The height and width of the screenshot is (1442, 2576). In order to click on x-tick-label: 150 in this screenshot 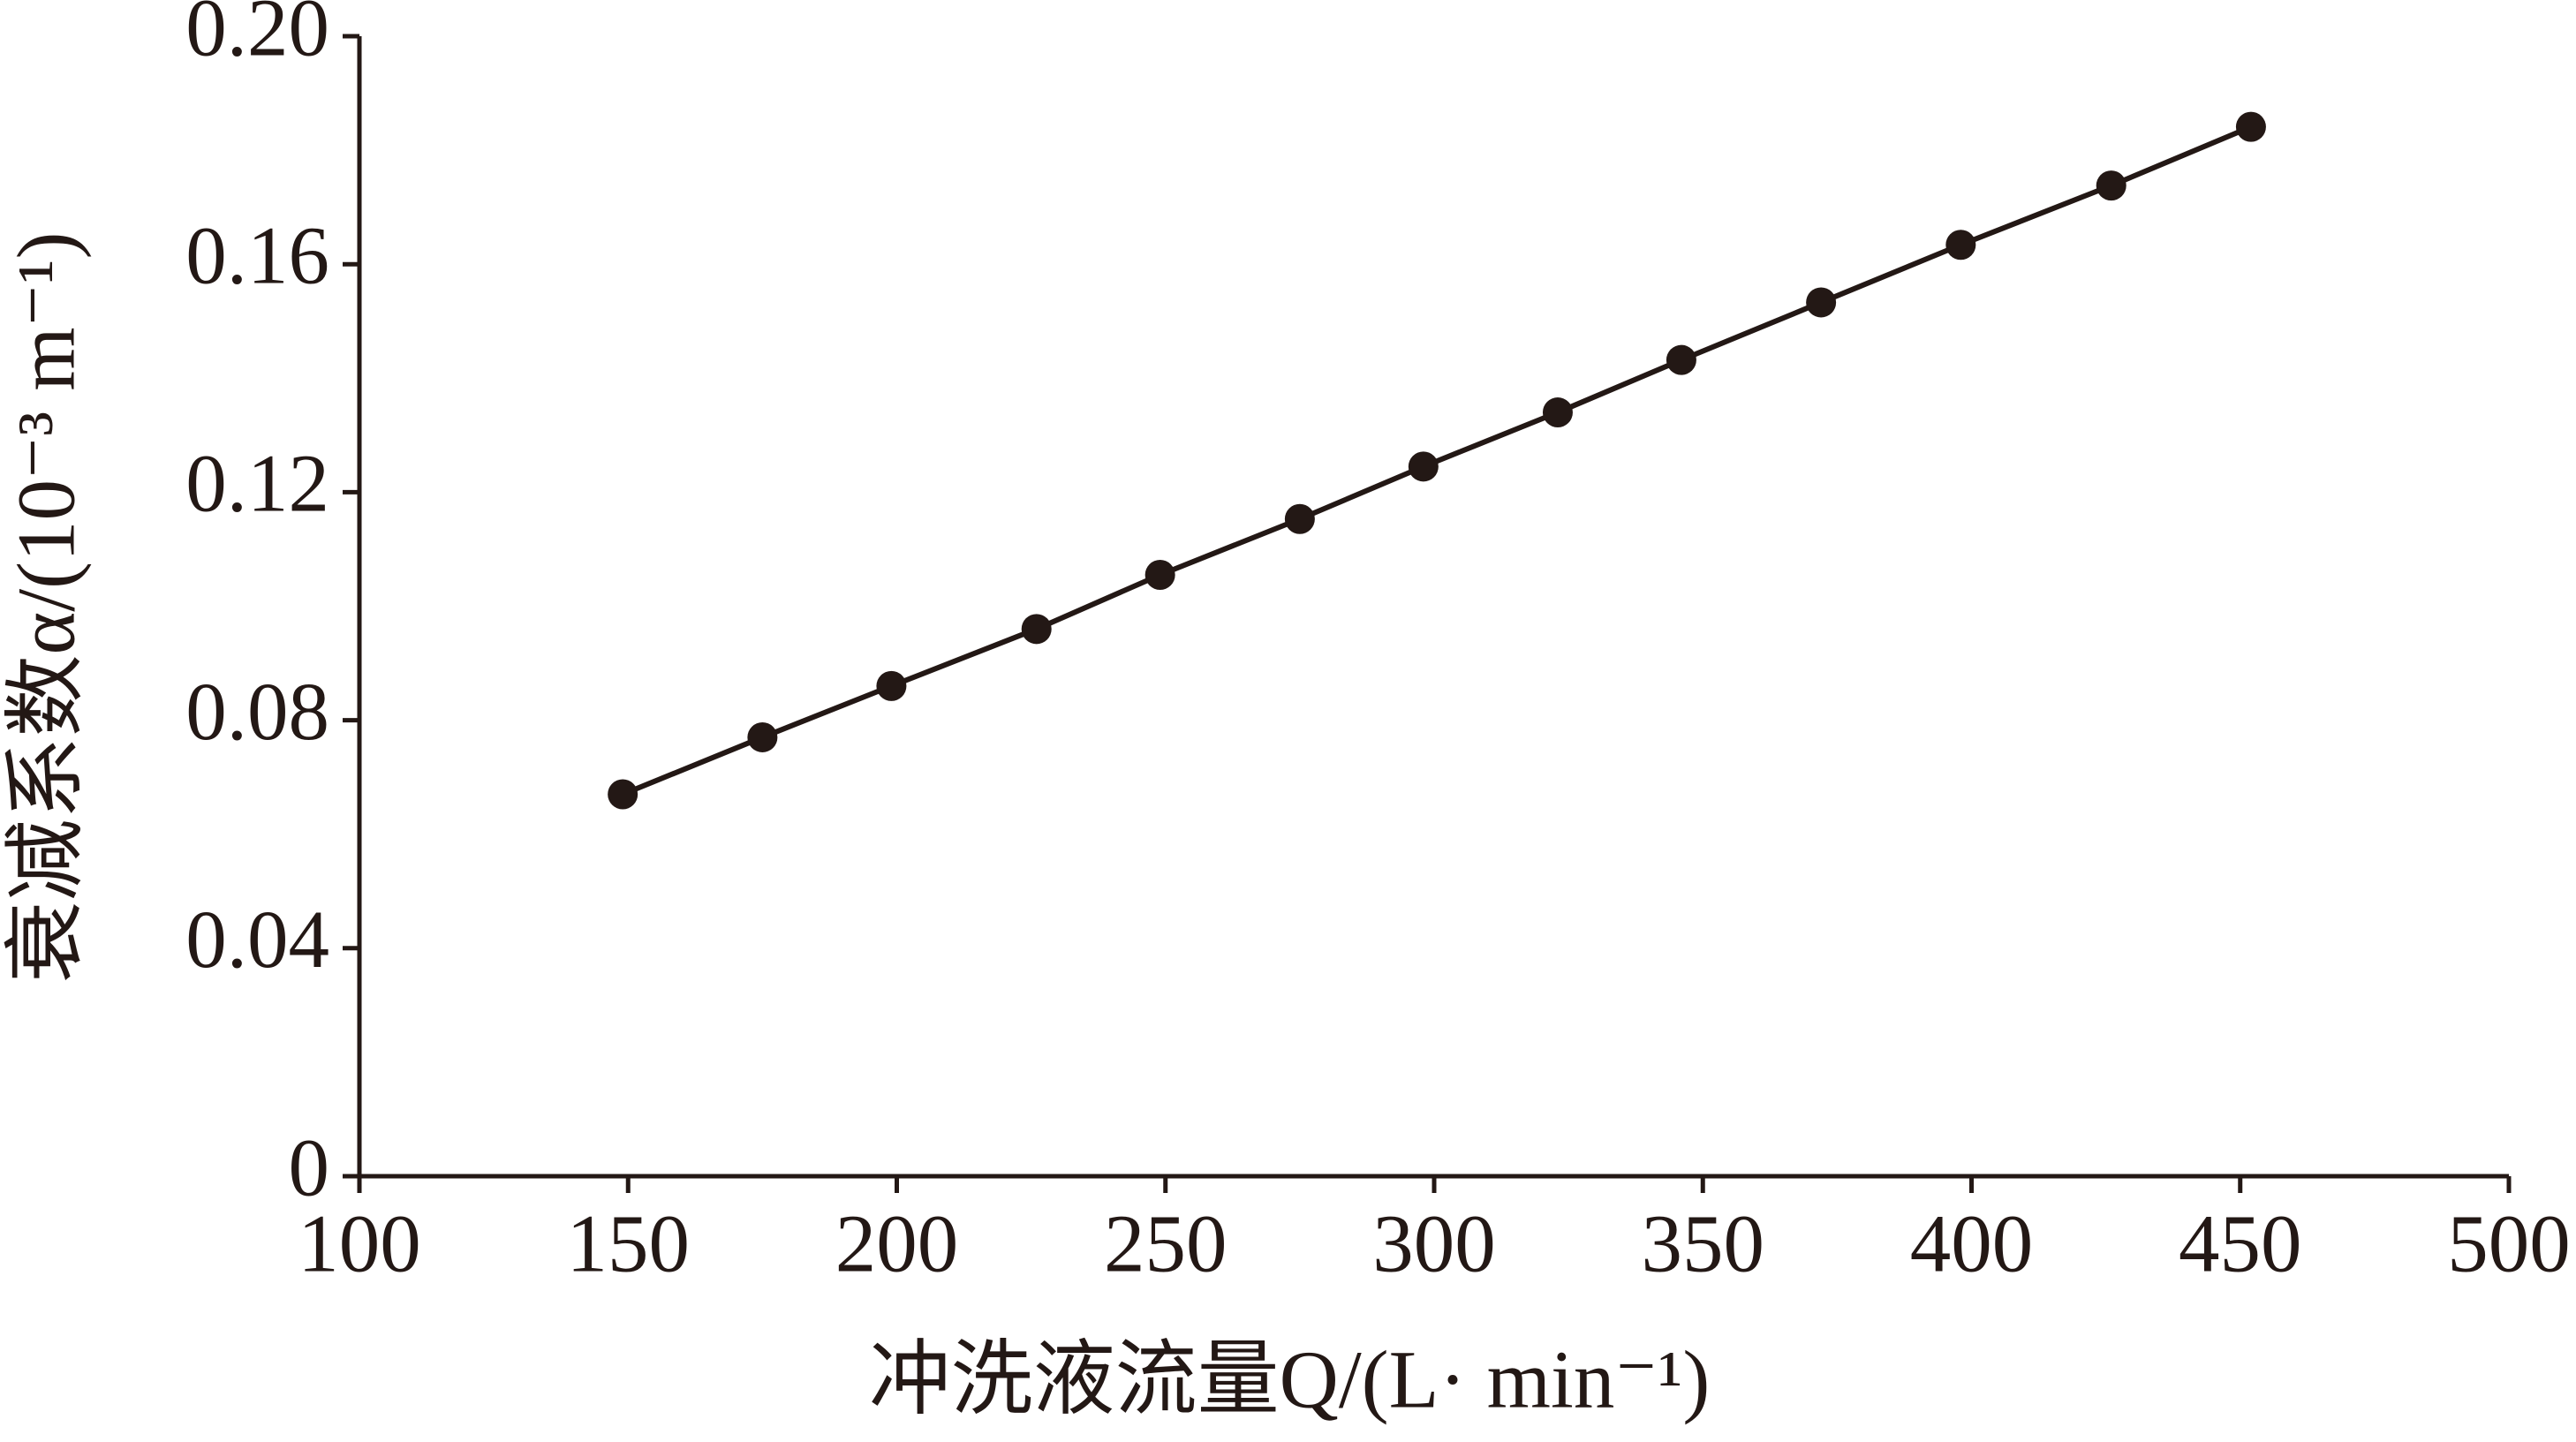, I will do `click(629, 1243)`.